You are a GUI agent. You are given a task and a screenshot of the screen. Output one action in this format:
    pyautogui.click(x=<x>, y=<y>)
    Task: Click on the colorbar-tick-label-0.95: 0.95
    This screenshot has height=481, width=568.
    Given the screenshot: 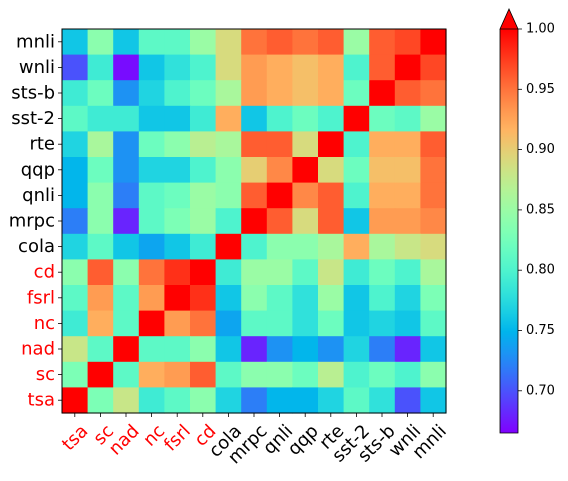 What is the action you would take?
    pyautogui.click(x=540, y=89)
    